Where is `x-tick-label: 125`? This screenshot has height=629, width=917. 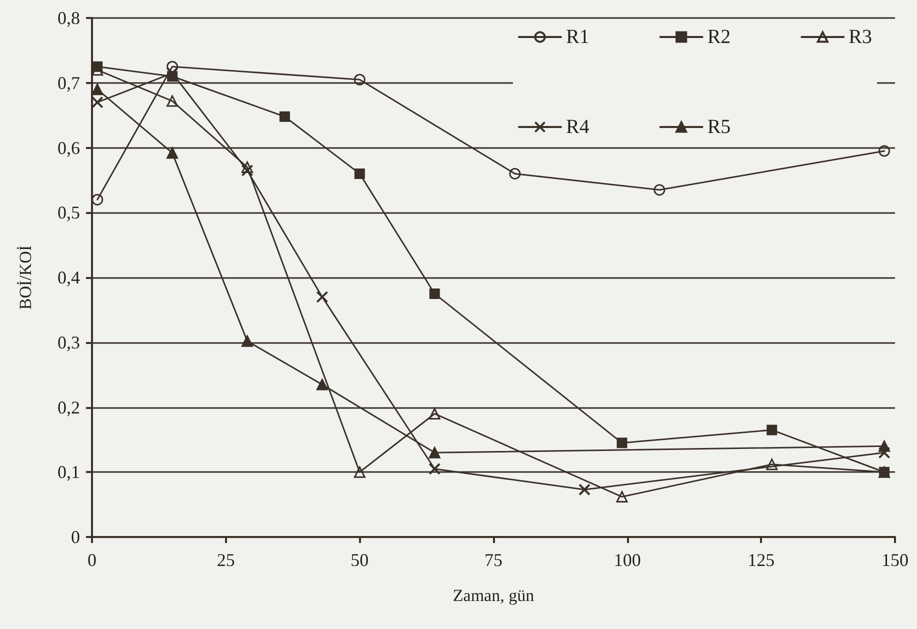 x-tick-label: 125 is located at coordinates (761, 560).